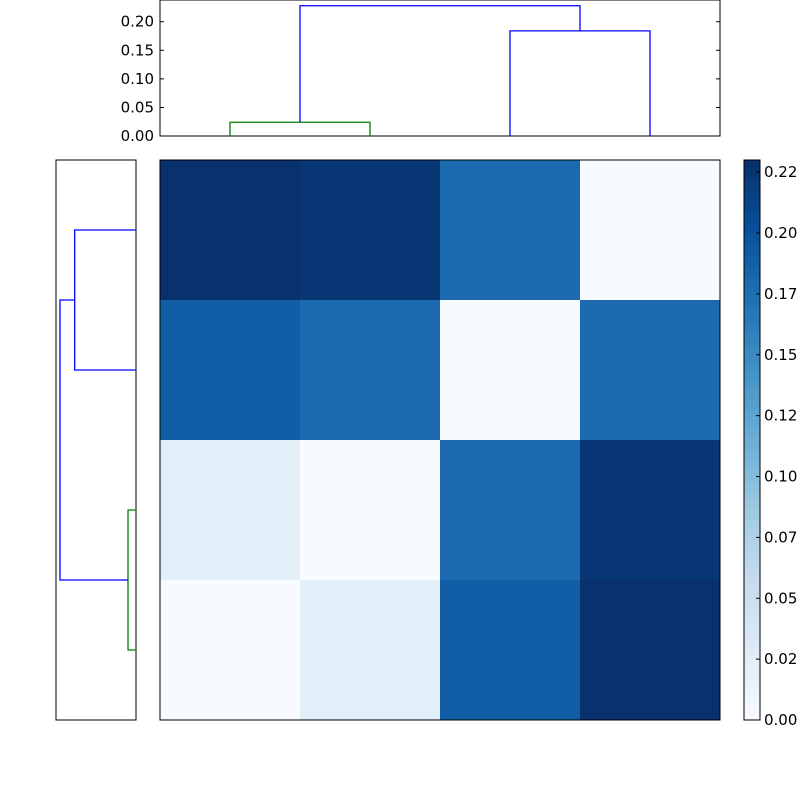 The height and width of the screenshot is (804, 800). Describe the element at coordinates (780, 598) in the screenshot. I see `colorbar-tick-label: 0.05` at that location.